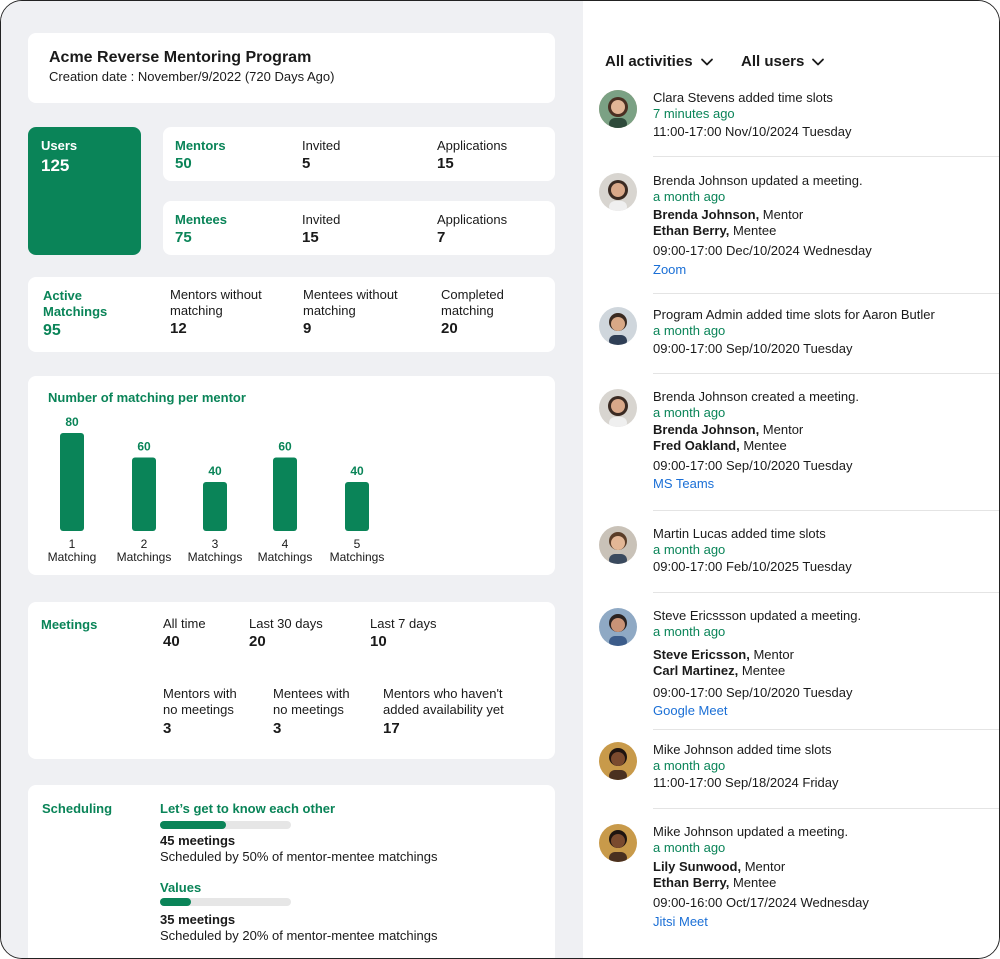 The width and height of the screenshot is (1000, 959). What do you see at coordinates (714, 883) in the screenshot?
I see `feed-participant: Ethan Berry, Mentee` at bounding box center [714, 883].